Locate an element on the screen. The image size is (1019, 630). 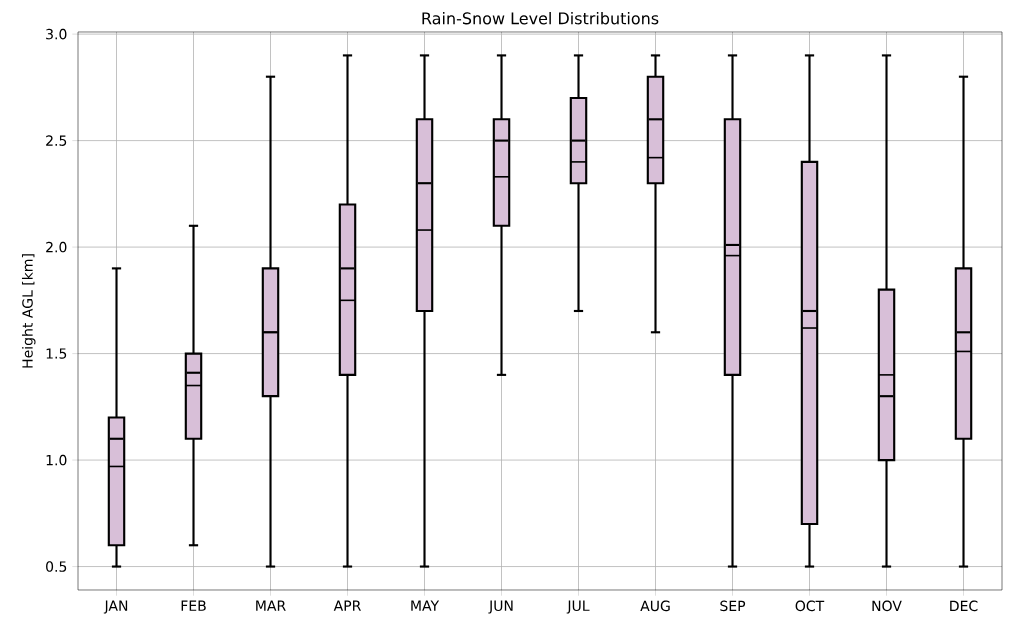
x-tick-label: MAR is located at coordinates (271, 605).